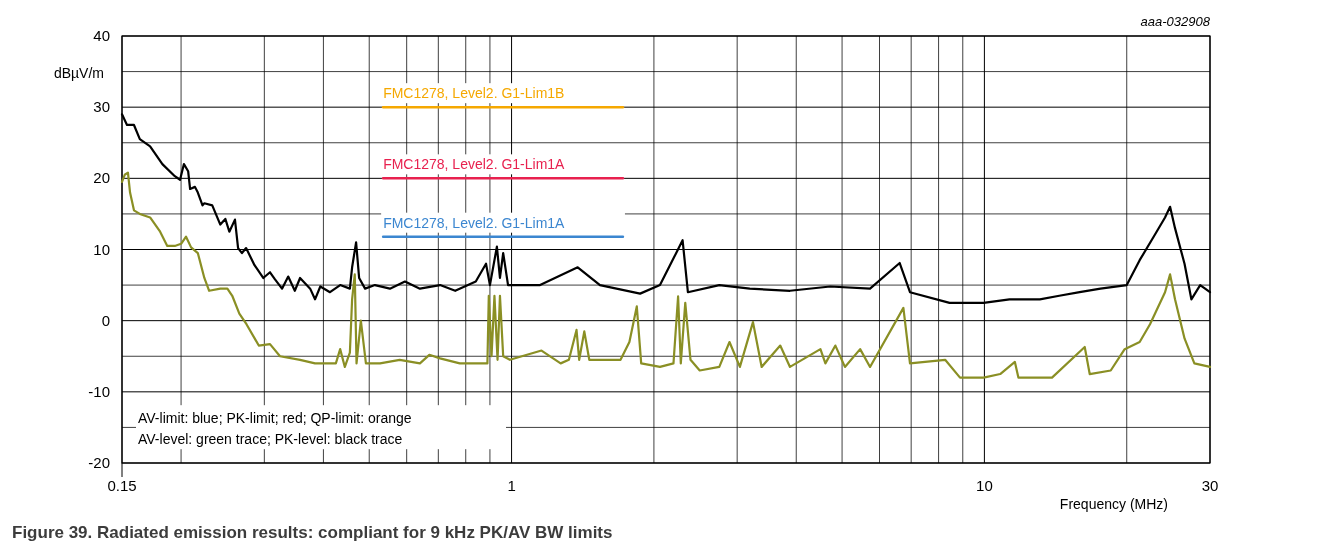 The image size is (1328, 560). I want to click on text: aaa-032908, so click(1175, 21).